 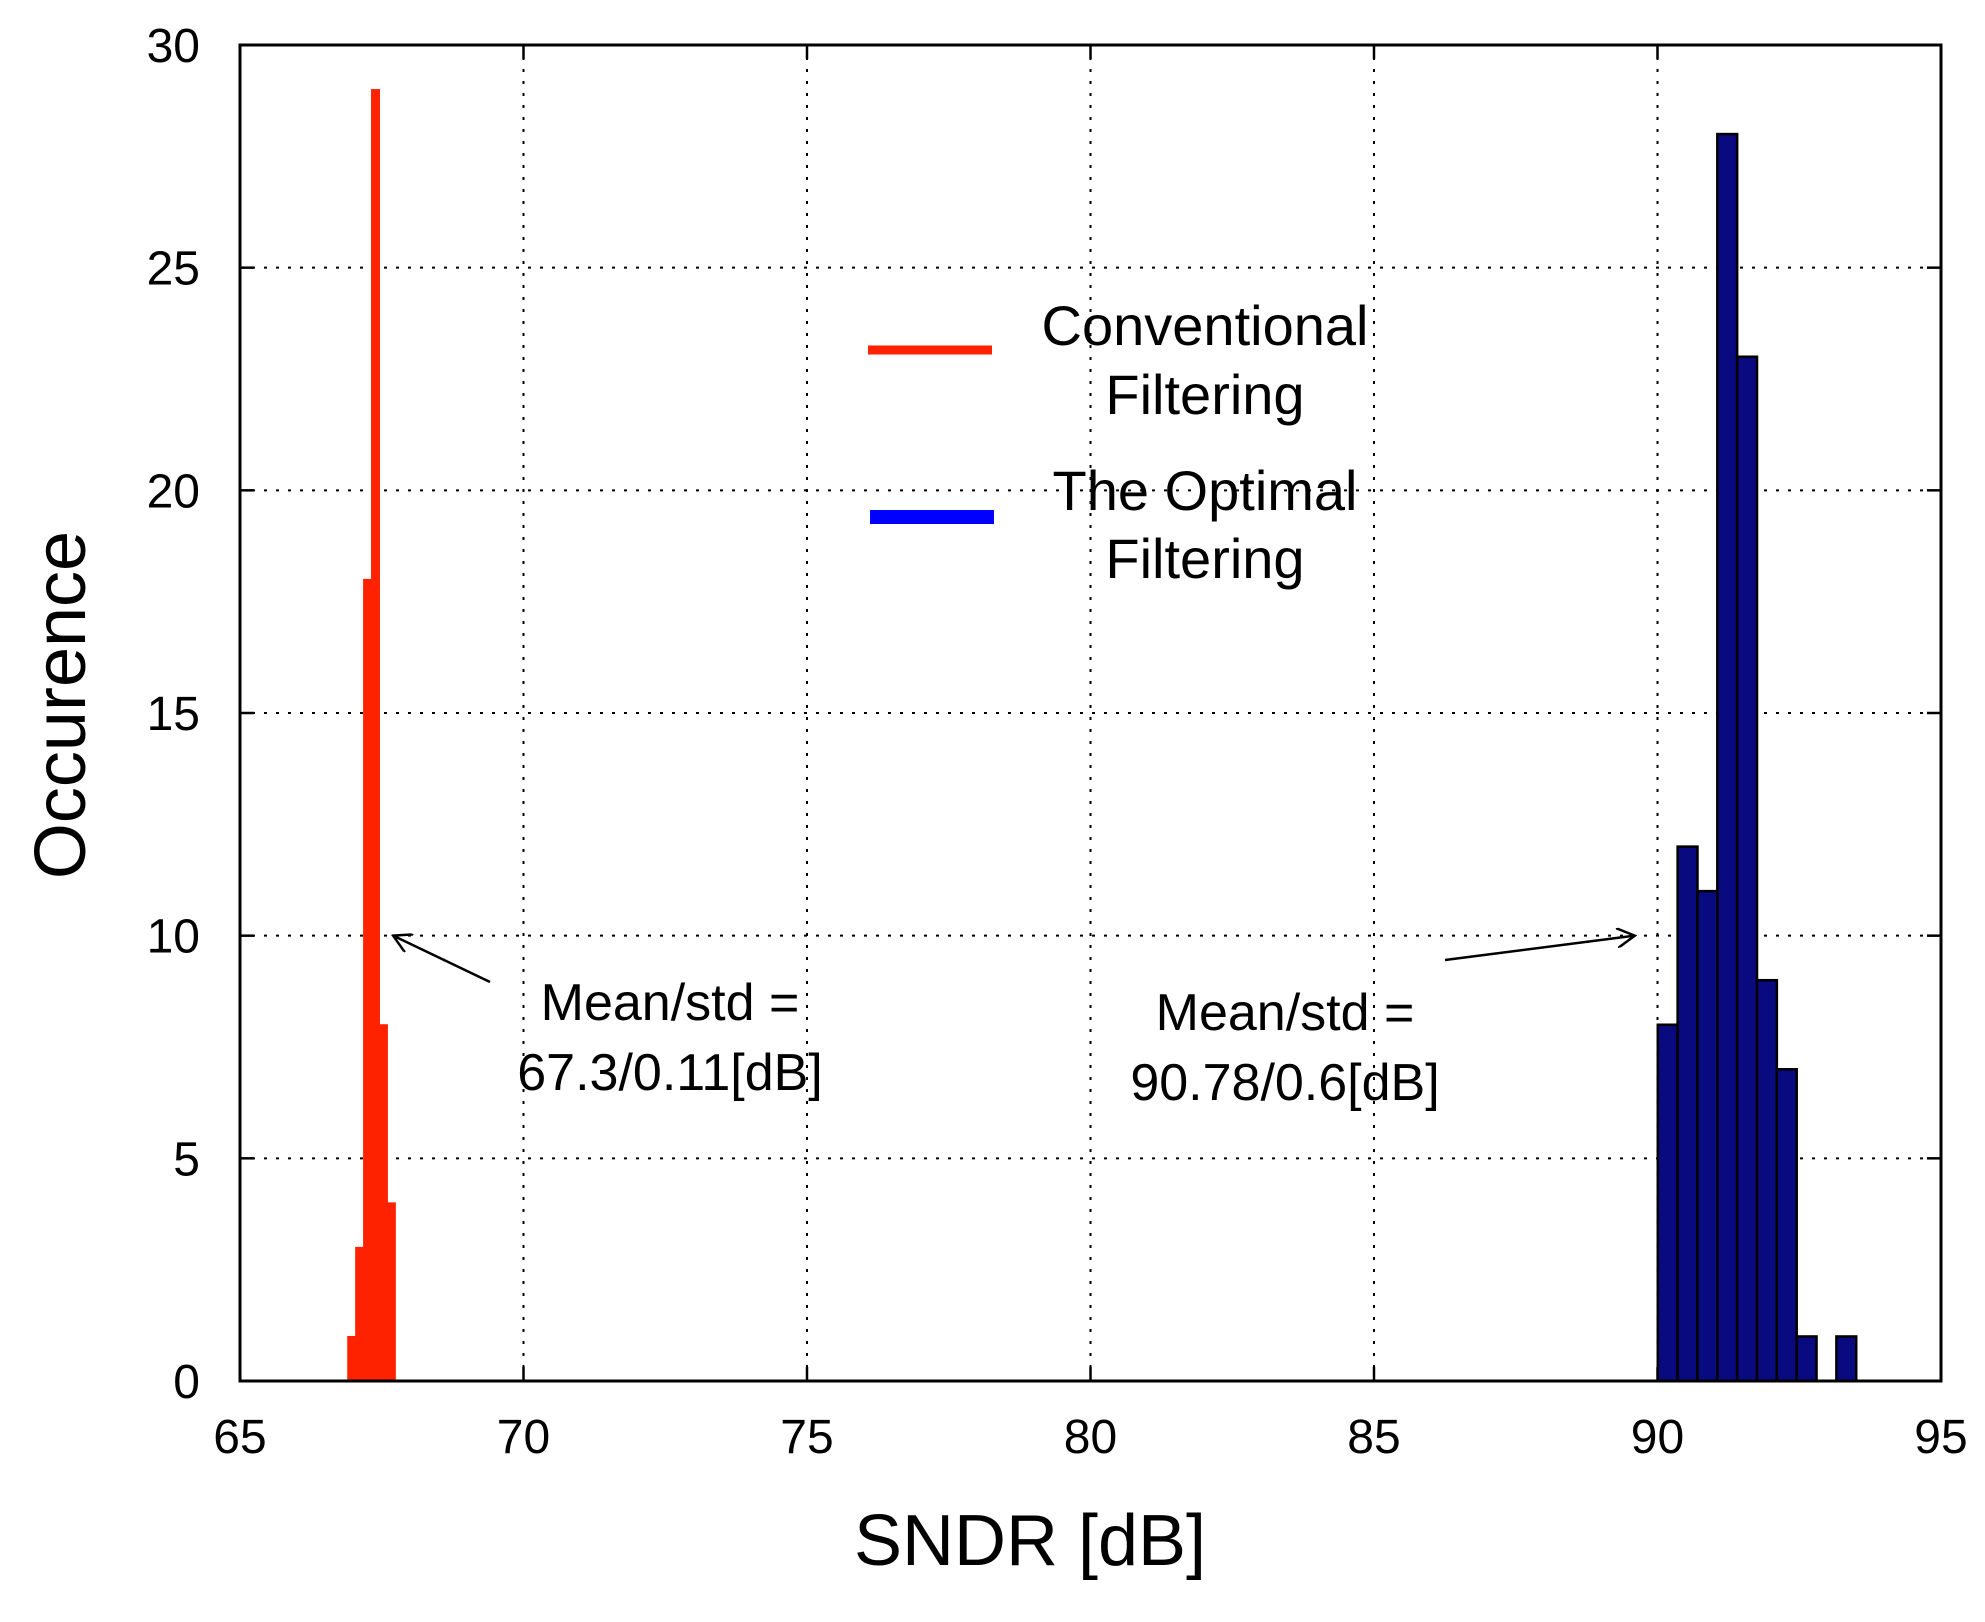 What do you see at coordinates (1285, 1013) in the screenshot?
I see `annotation-optimal-line1: Mean/std =` at bounding box center [1285, 1013].